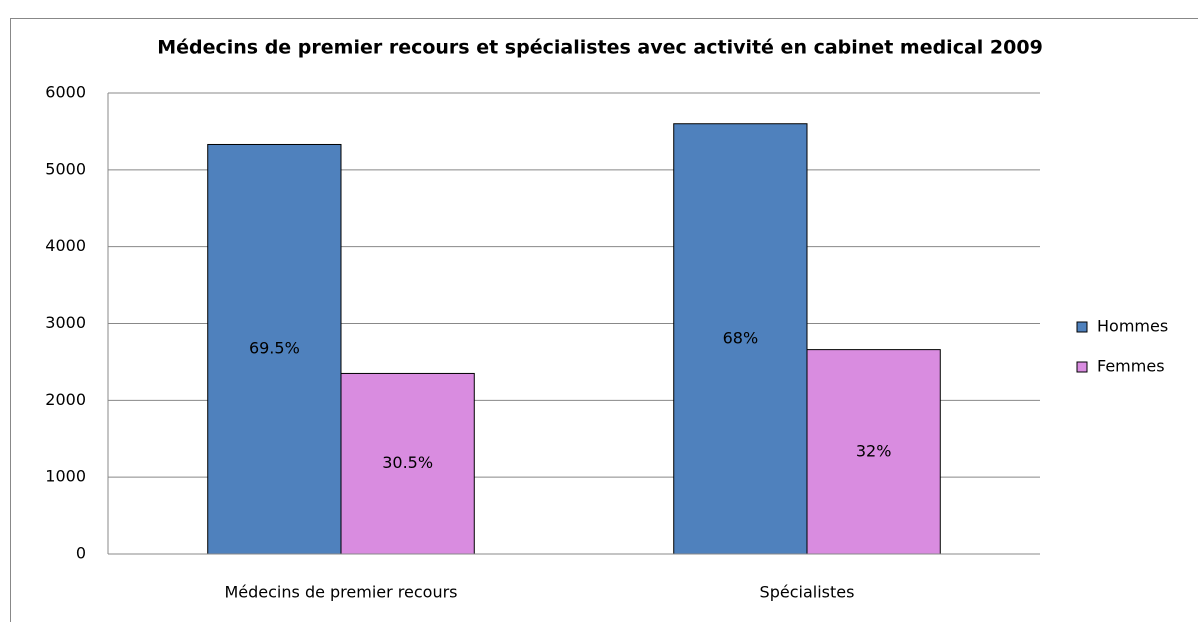 This screenshot has width=1198, height=622. I want to click on legend-label: Hommes, so click(1132, 326).